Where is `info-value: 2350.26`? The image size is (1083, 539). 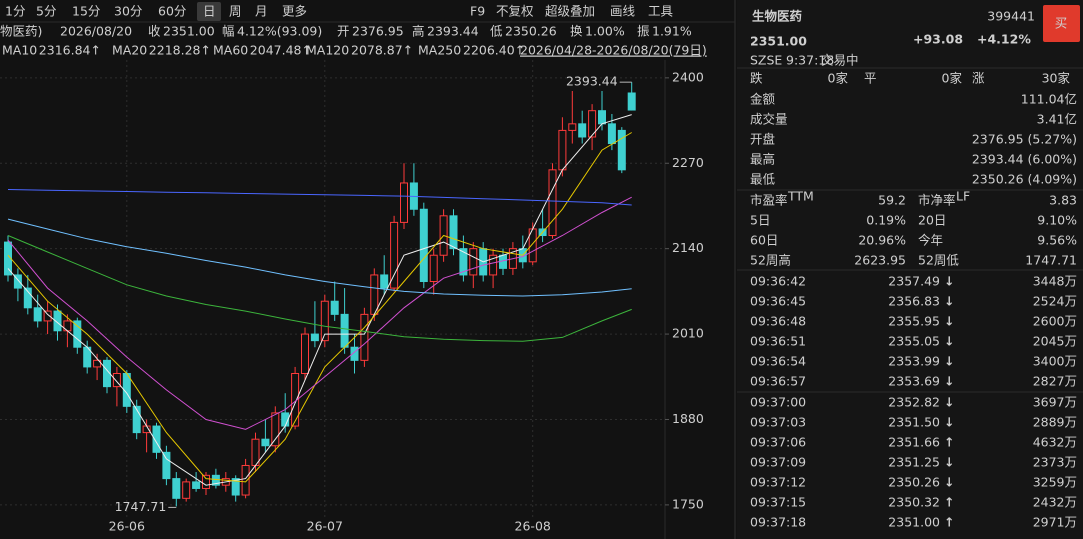 info-value: 2350.26 is located at coordinates (531, 31).